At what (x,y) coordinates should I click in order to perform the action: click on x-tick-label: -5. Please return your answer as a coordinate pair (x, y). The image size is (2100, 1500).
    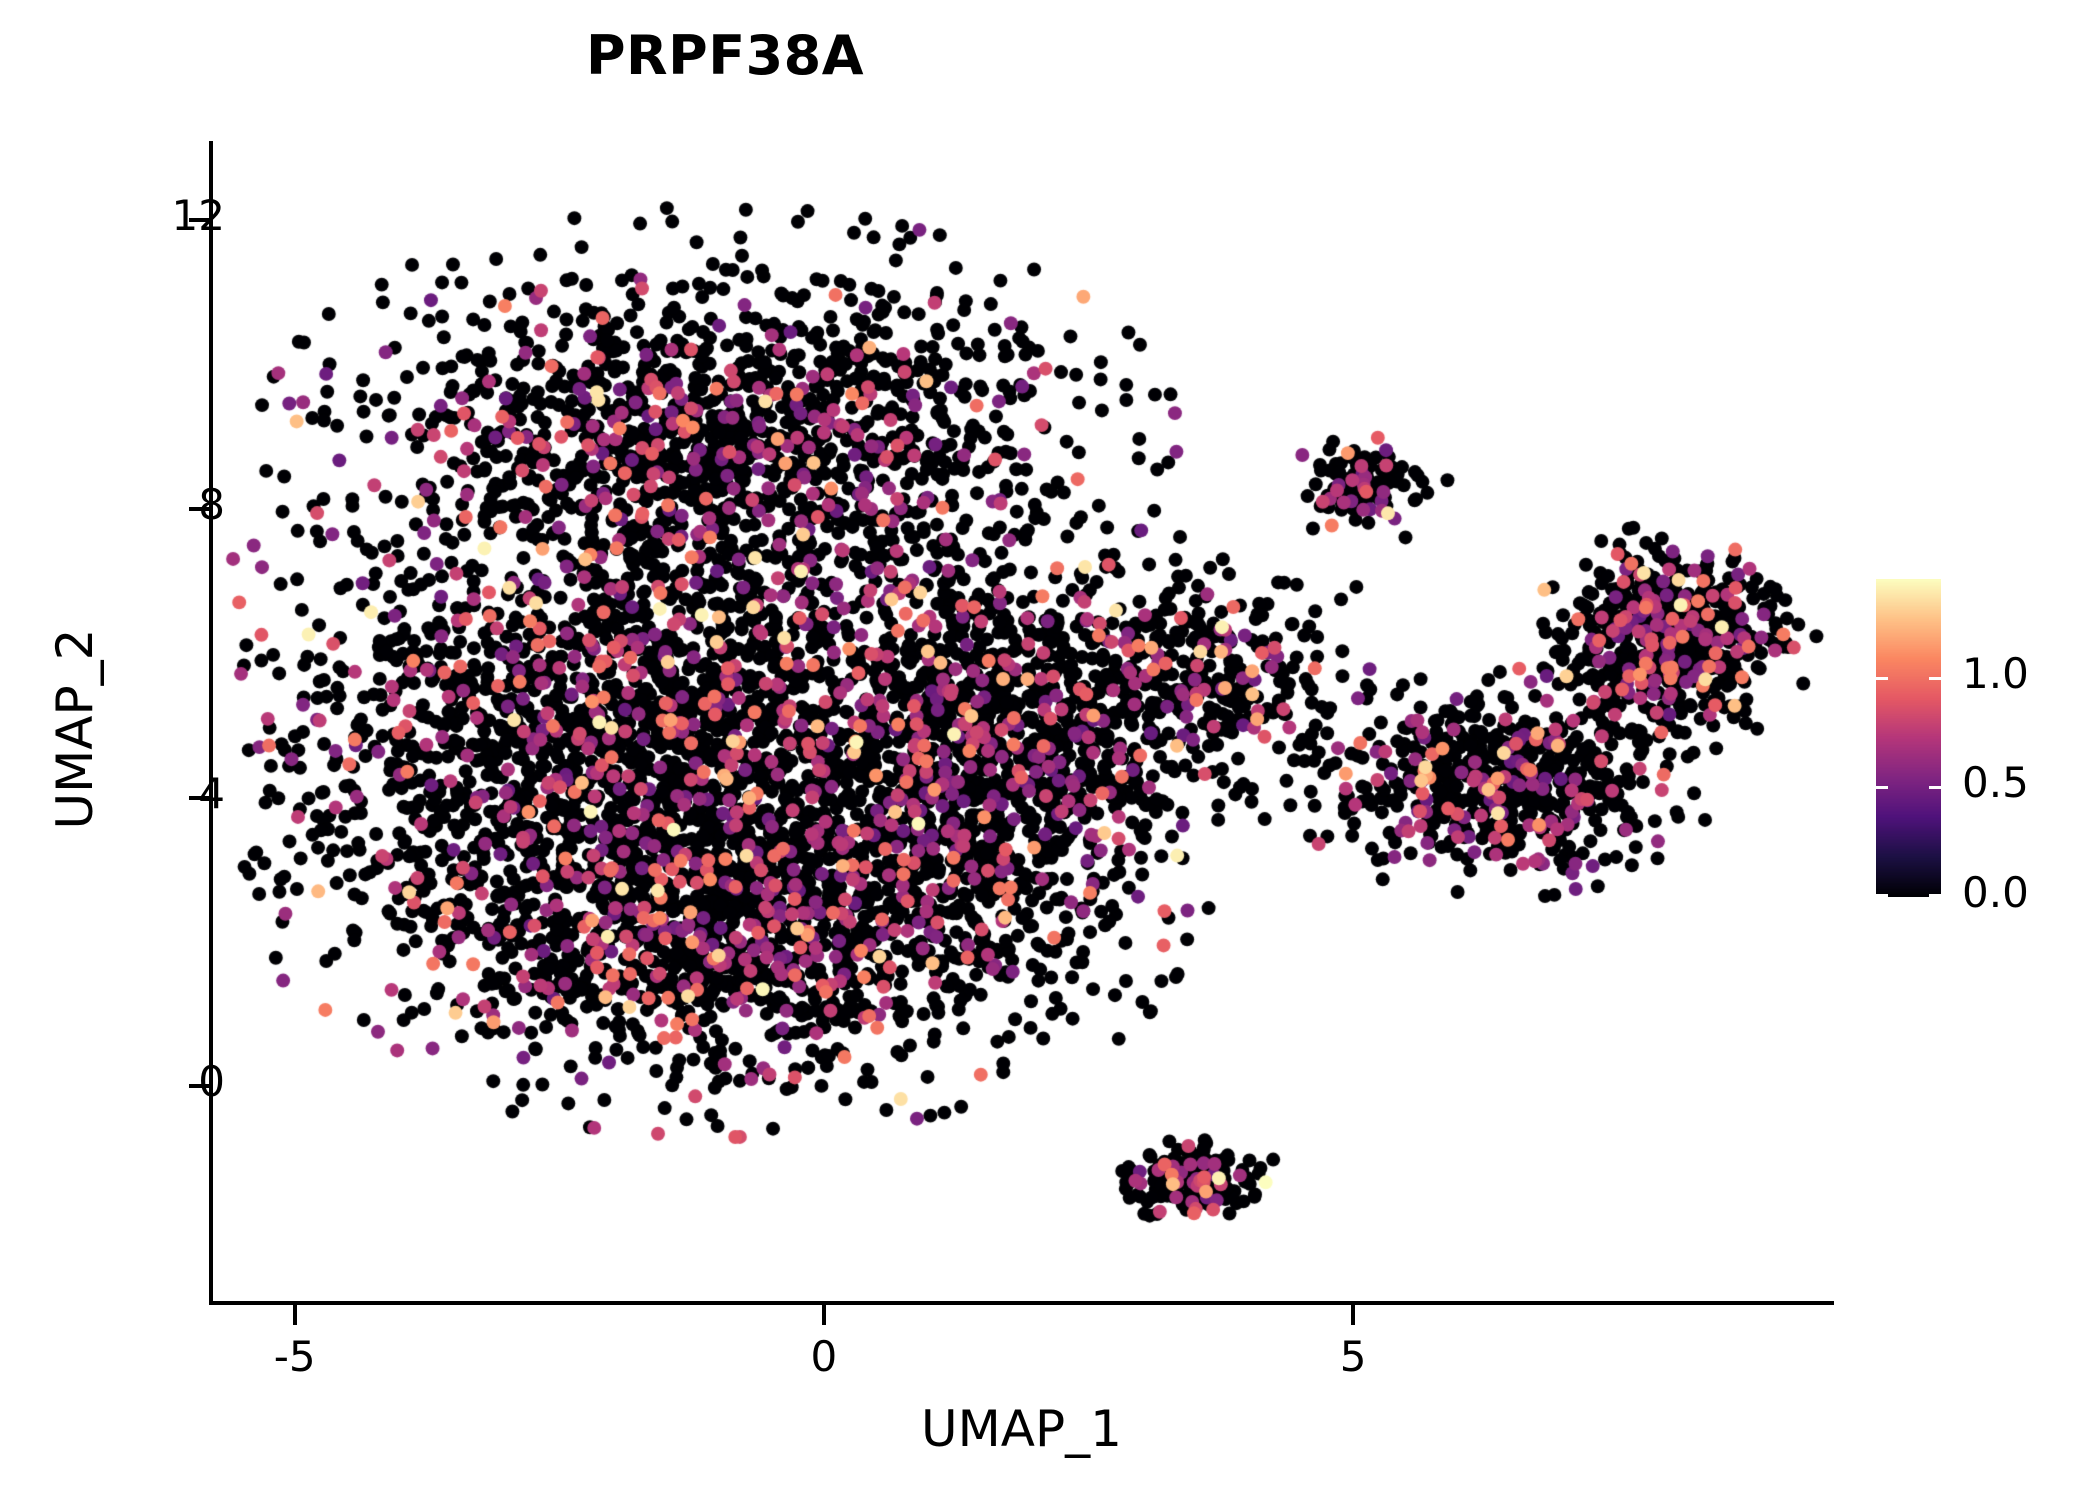
    Looking at the image, I should click on (294, 1356).